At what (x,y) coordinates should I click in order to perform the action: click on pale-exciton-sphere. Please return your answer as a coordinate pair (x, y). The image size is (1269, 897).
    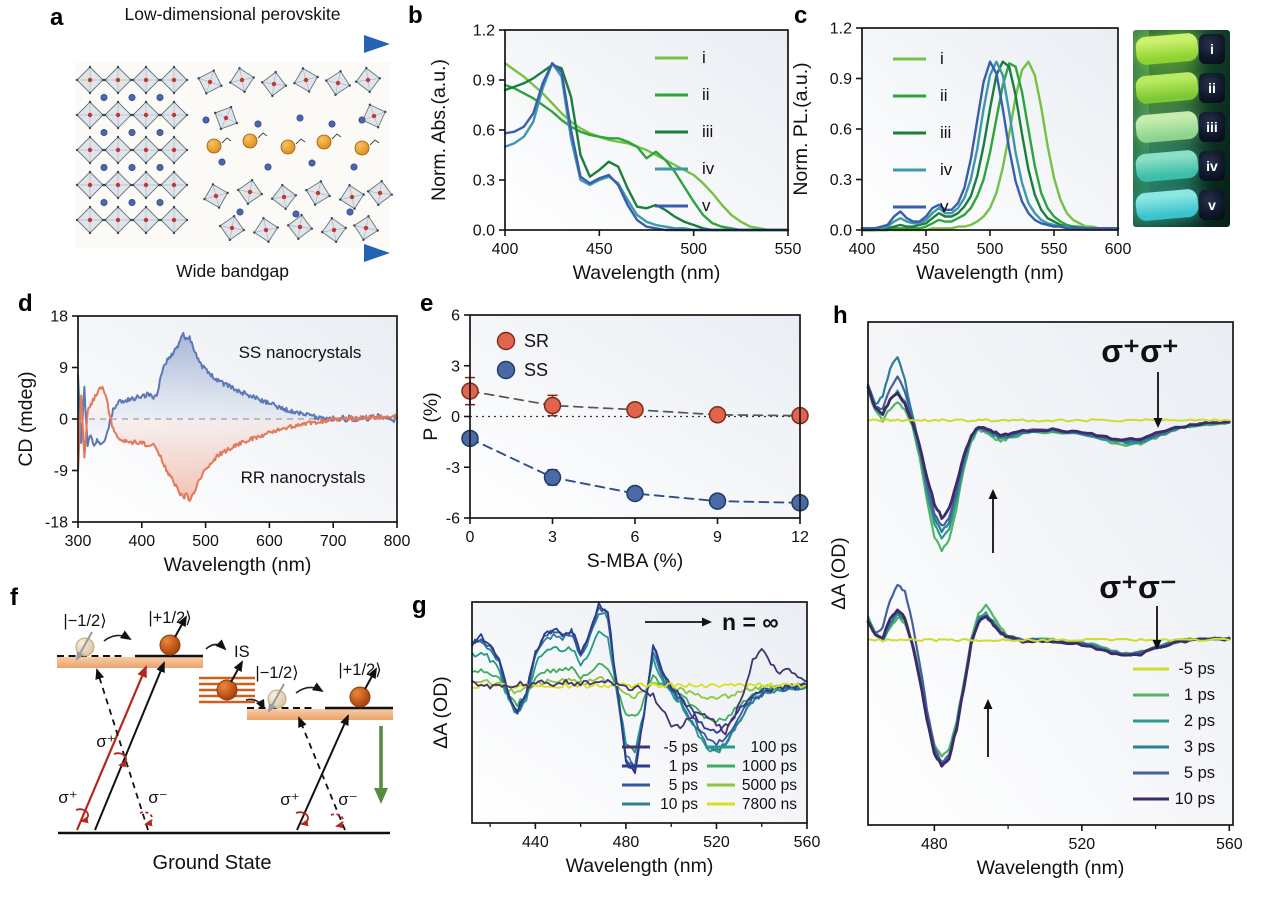
    Looking at the image, I should click on (277, 699).